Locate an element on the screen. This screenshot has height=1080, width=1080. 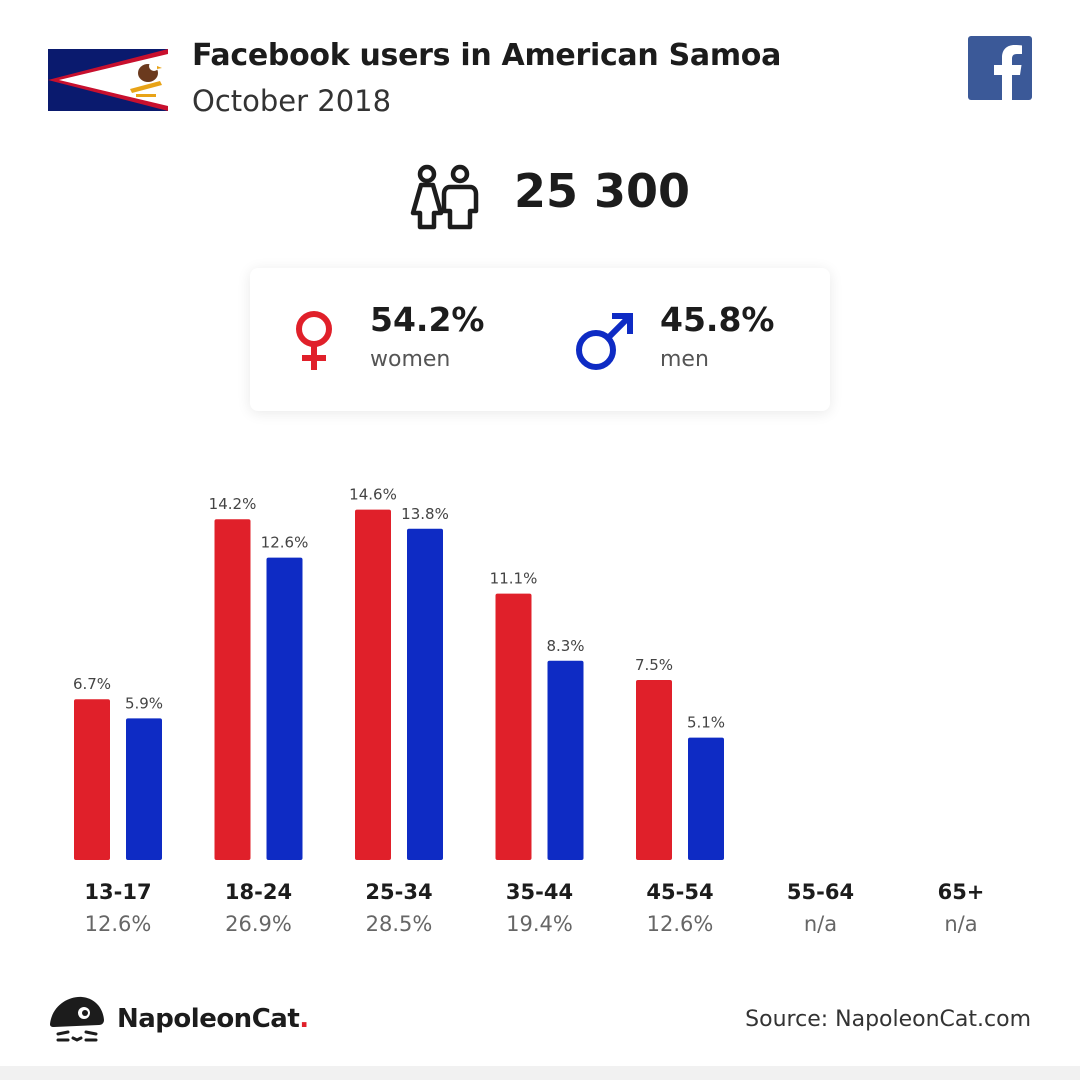
american-samoa-flag-icon is located at coordinates (108, 80).